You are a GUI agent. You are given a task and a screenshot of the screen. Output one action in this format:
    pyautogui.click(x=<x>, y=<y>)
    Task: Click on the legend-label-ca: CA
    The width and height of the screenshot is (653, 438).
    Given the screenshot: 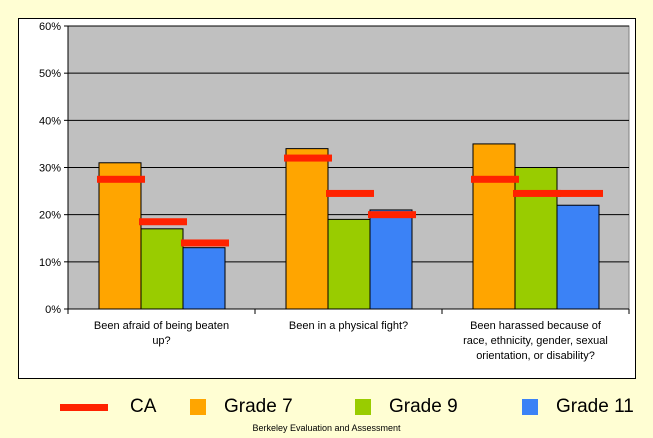 What is the action you would take?
    pyautogui.click(x=143, y=406)
    